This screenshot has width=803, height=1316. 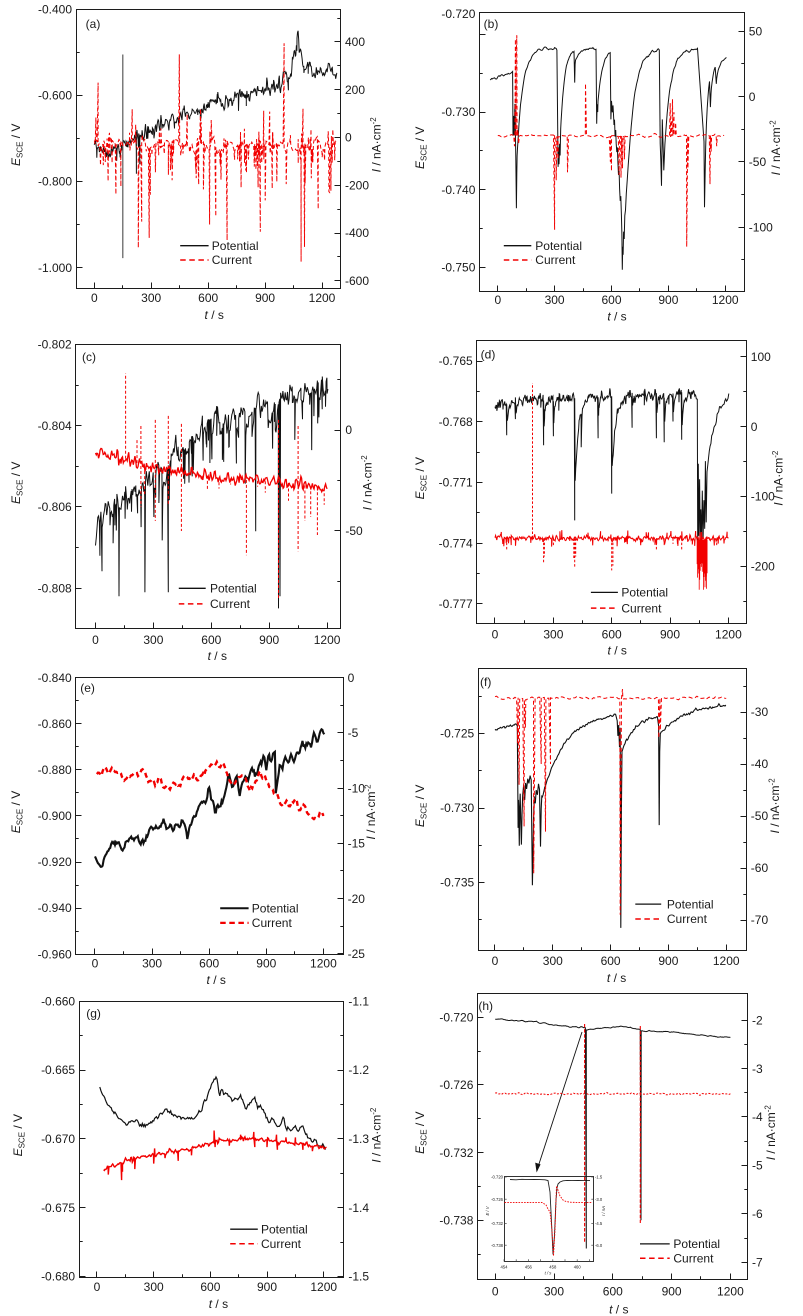 What do you see at coordinates (93, 24) in the screenshot?
I see `svg-text: (a)` at bounding box center [93, 24].